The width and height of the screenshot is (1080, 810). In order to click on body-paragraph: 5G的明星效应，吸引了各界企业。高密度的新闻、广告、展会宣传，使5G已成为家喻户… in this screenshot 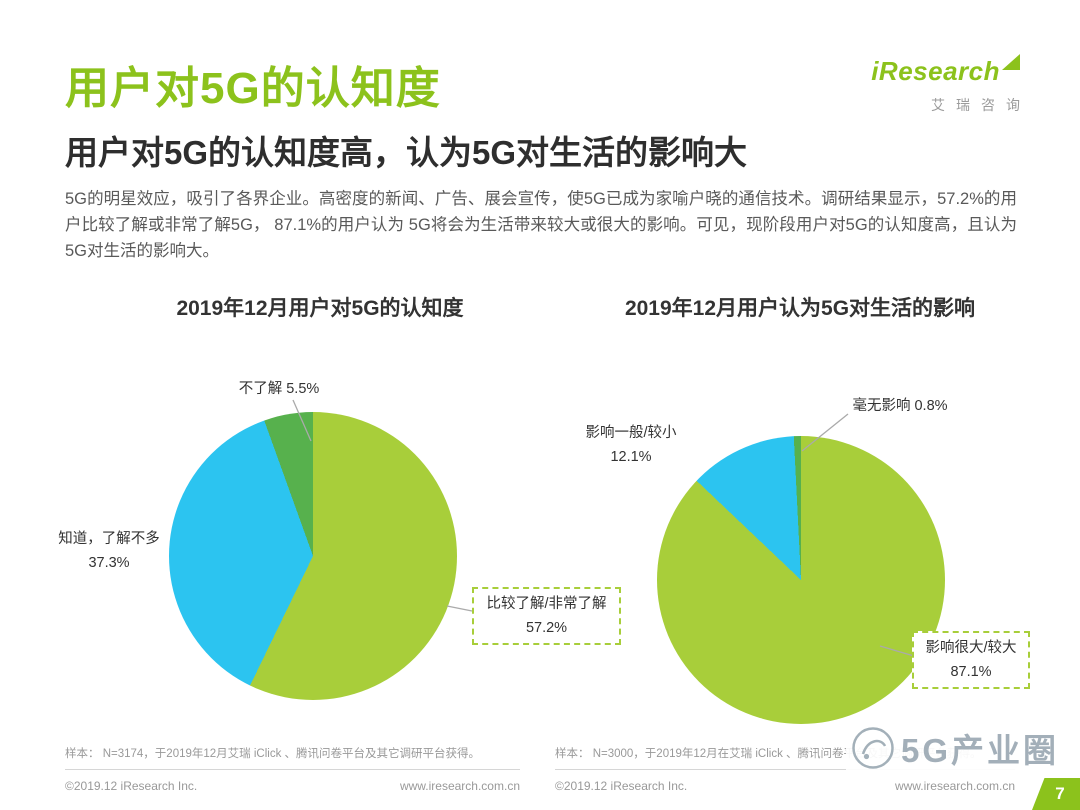, I will do `click(541, 225)`.